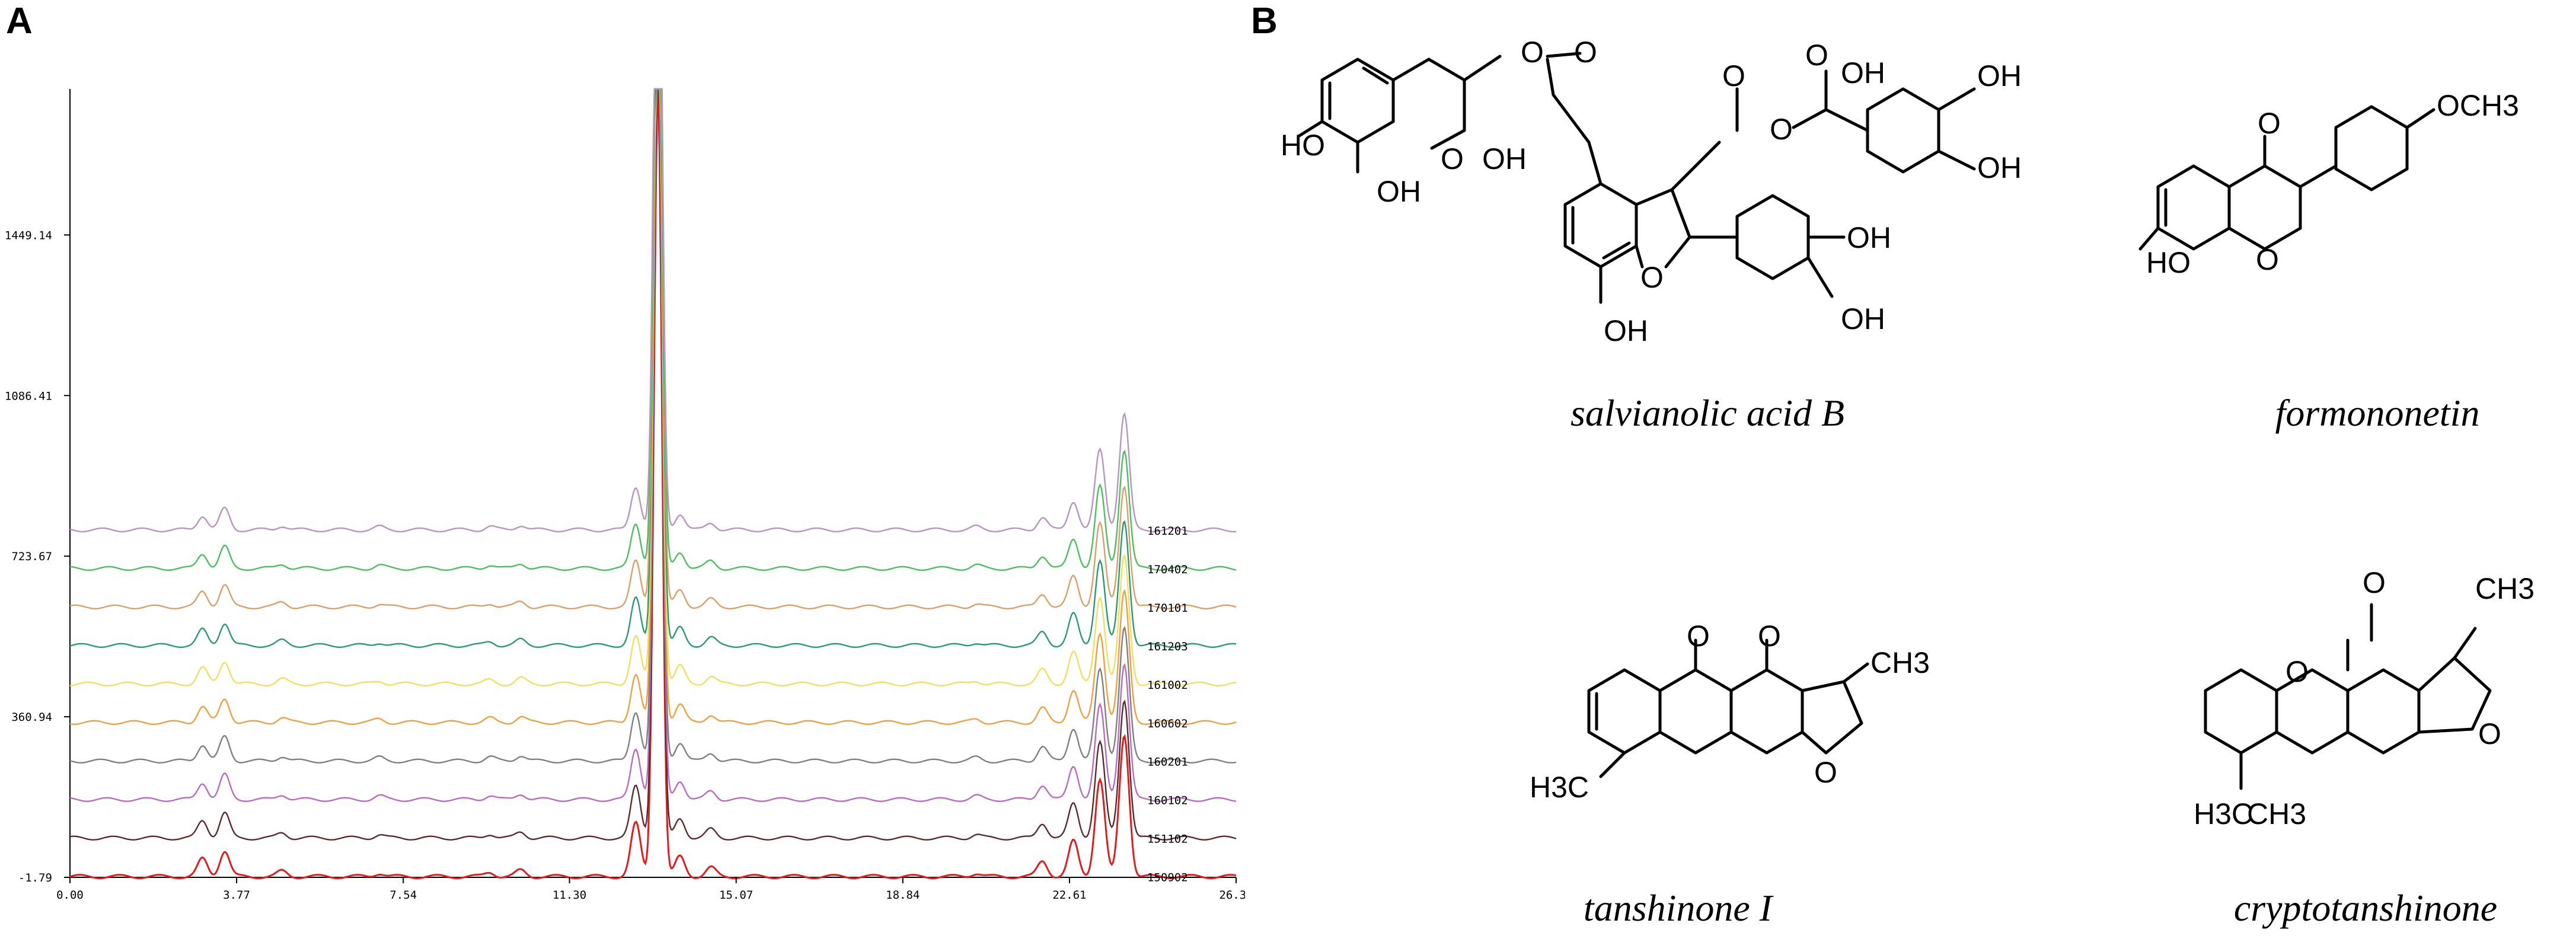 The height and width of the screenshot is (939, 2576). What do you see at coordinates (2465, 643) in the screenshot?
I see `cry-bond` at bounding box center [2465, 643].